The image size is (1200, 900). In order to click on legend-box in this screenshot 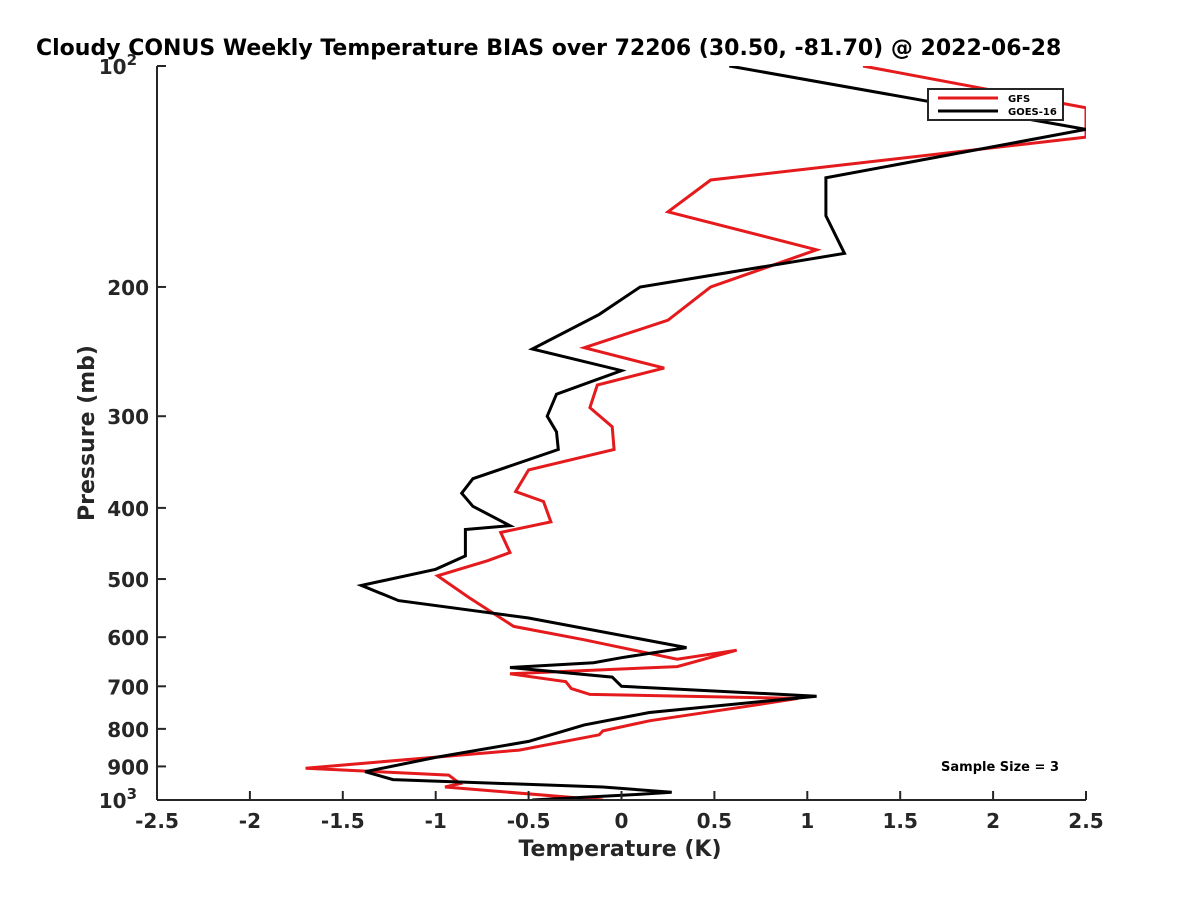, I will do `click(995, 104)`.